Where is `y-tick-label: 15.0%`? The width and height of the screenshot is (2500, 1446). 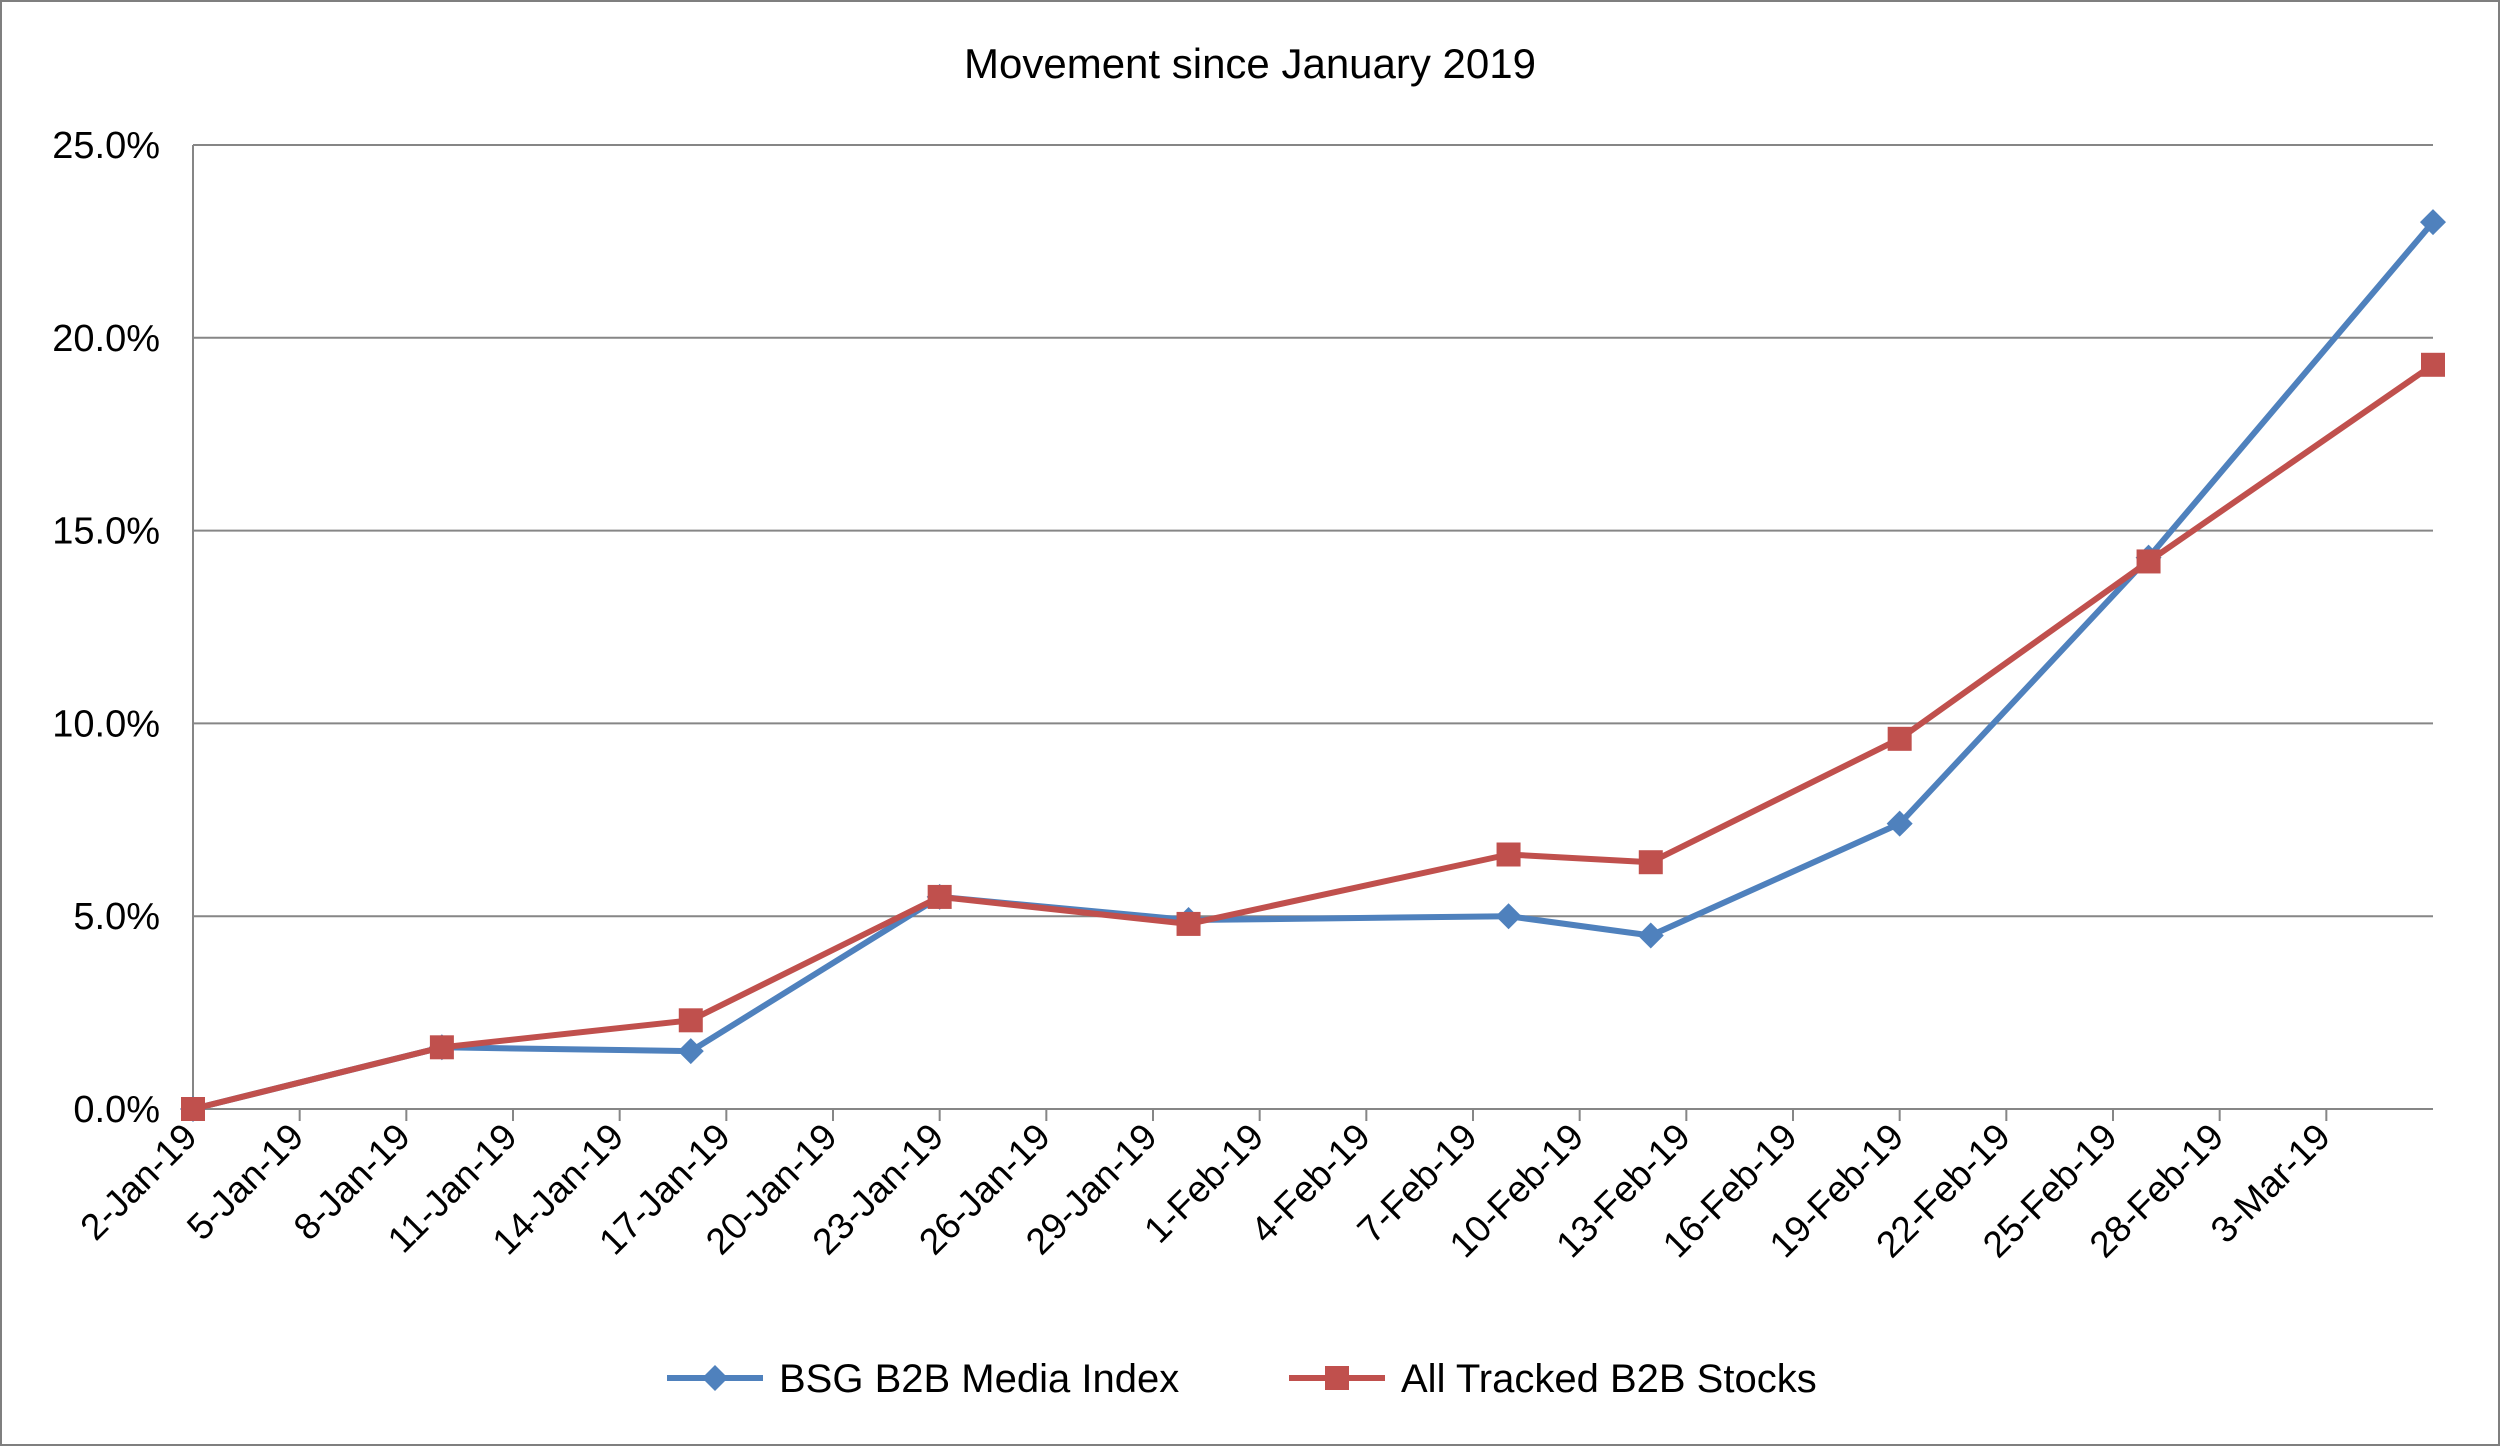
y-tick-label: 15.0% is located at coordinates (106, 532).